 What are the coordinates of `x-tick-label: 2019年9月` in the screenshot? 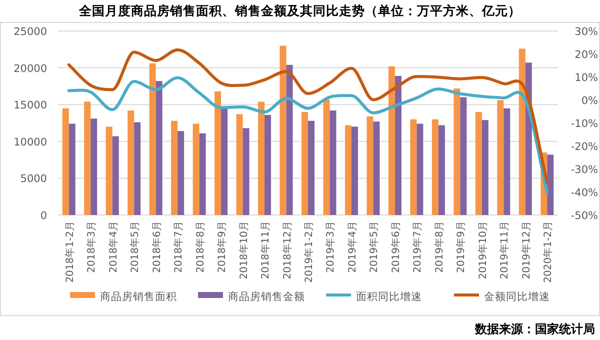 It's located at (461, 247).